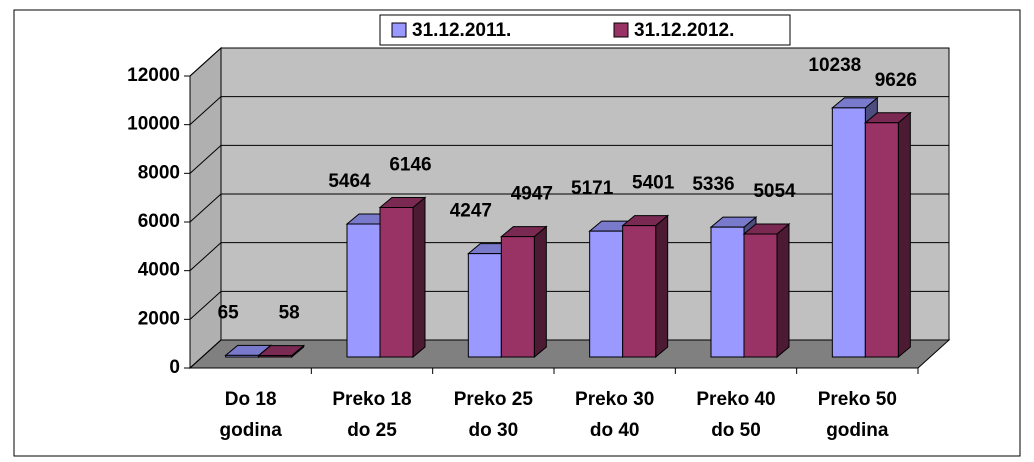  I want to click on y-tick-label: 12000, so click(153, 75).